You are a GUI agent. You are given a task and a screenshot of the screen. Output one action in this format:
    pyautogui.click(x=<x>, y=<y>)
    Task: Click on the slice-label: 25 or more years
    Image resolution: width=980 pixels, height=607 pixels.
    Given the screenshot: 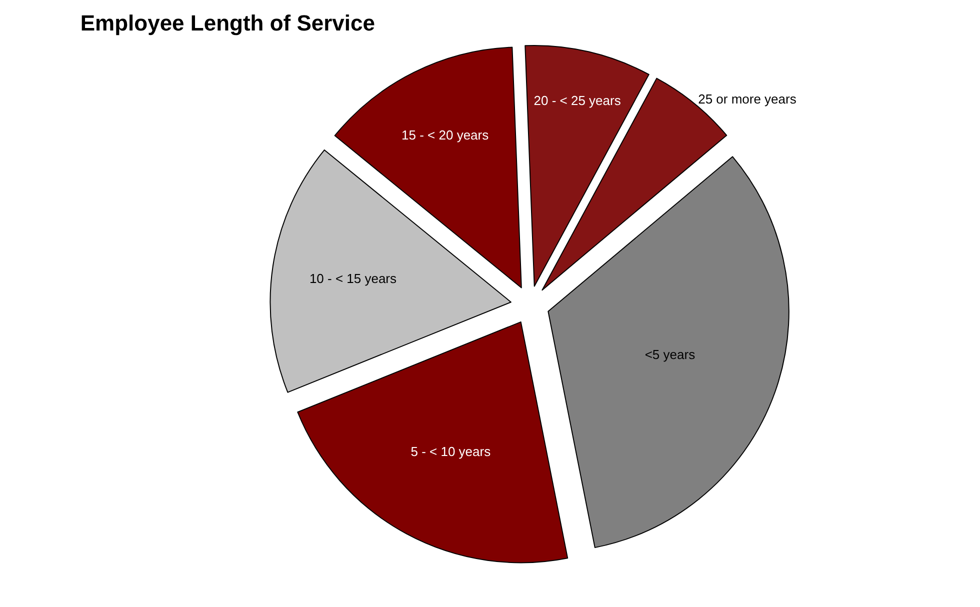 What is the action you would take?
    pyautogui.click(x=747, y=99)
    